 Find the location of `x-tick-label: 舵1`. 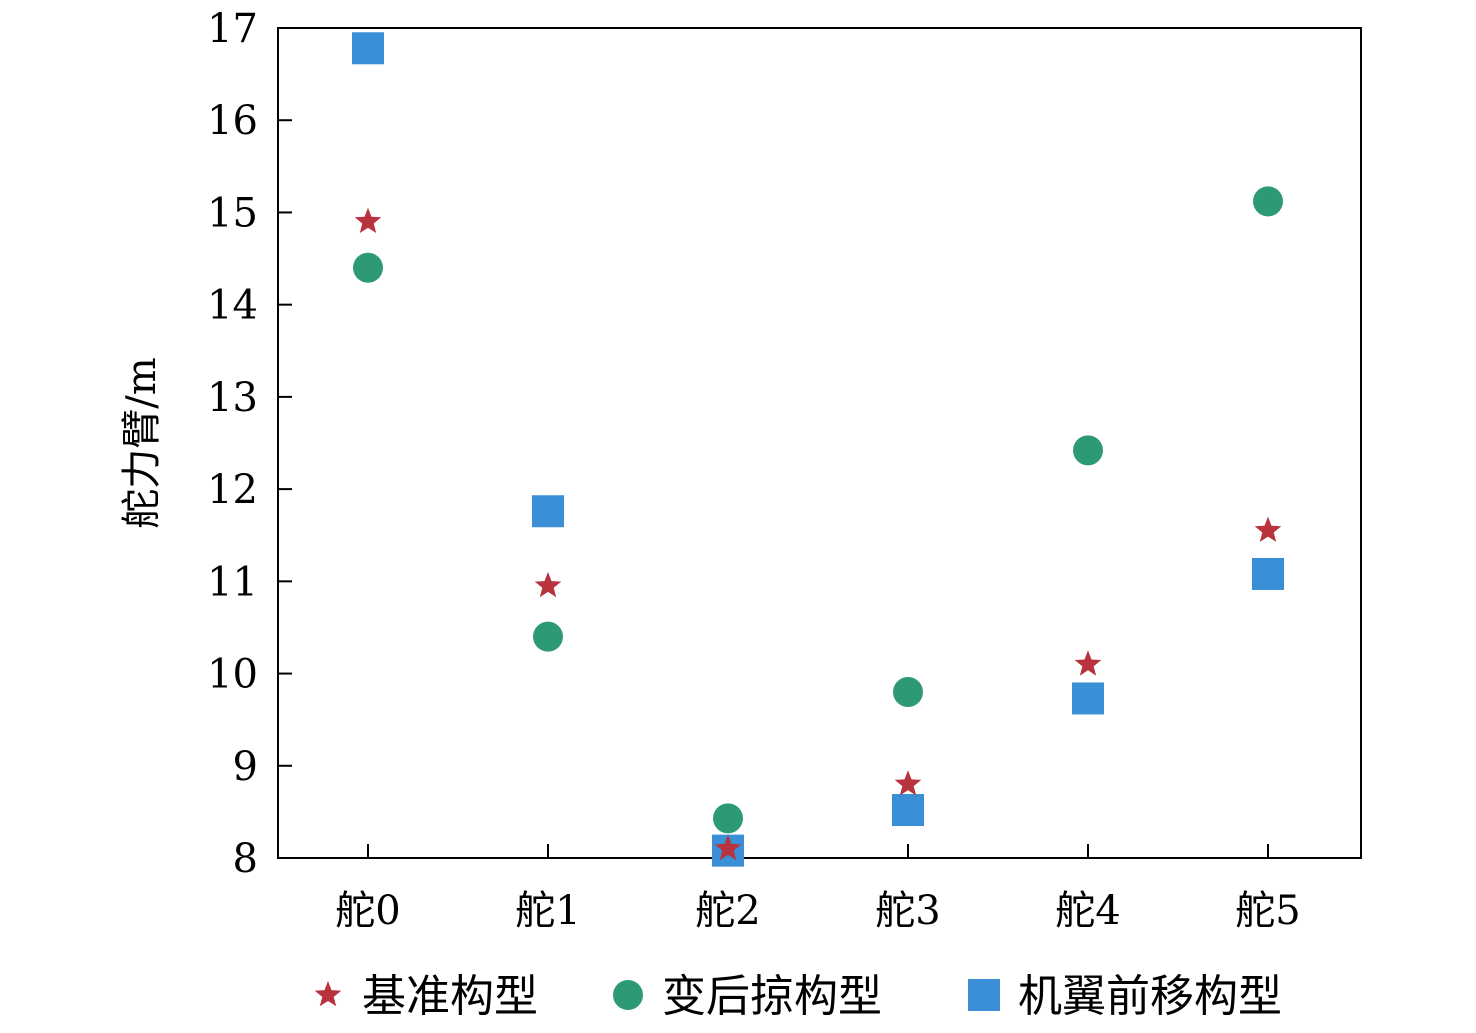

x-tick-label: 舵1 is located at coordinates (547, 911).